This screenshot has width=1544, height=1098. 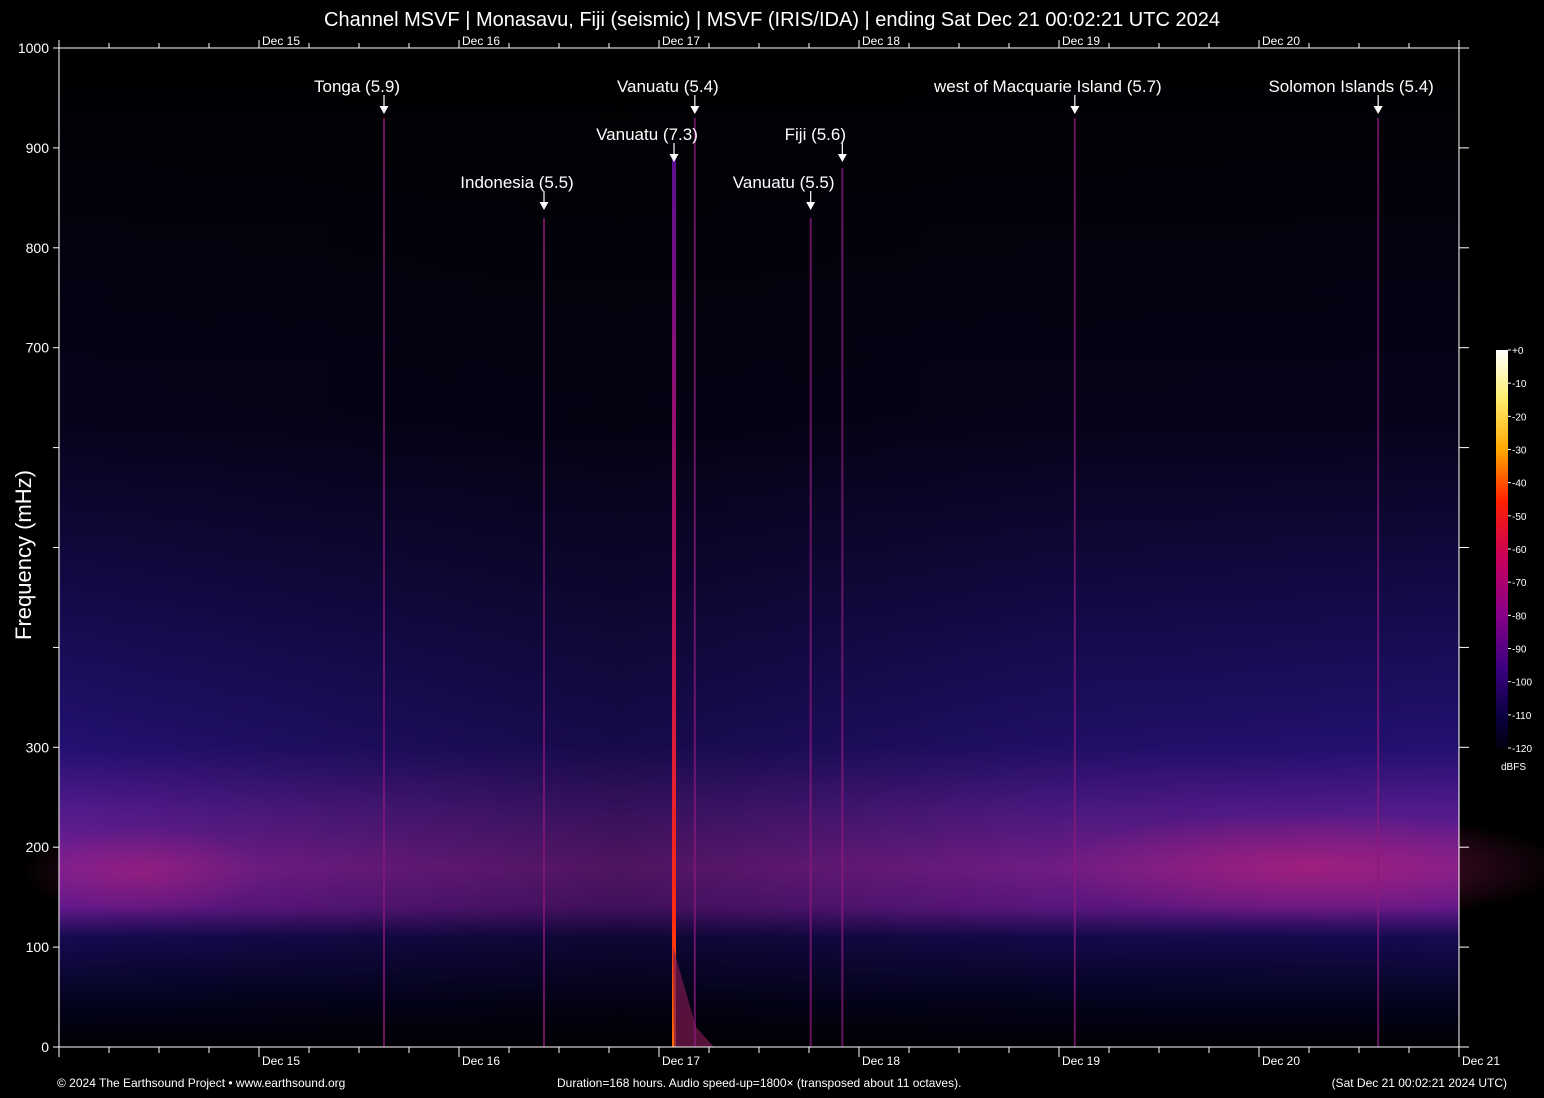 What do you see at coordinates (481, 1061) in the screenshot?
I see `x-tick-label: Dec 16` at bounding box center [481, 1061].